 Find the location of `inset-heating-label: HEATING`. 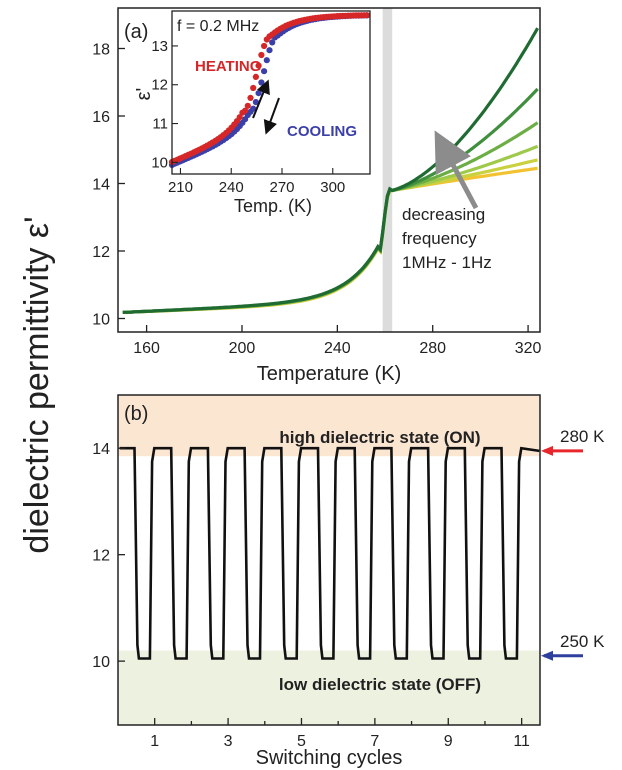

inset-heating-label: HEATING is located at coordinates (228, 66).